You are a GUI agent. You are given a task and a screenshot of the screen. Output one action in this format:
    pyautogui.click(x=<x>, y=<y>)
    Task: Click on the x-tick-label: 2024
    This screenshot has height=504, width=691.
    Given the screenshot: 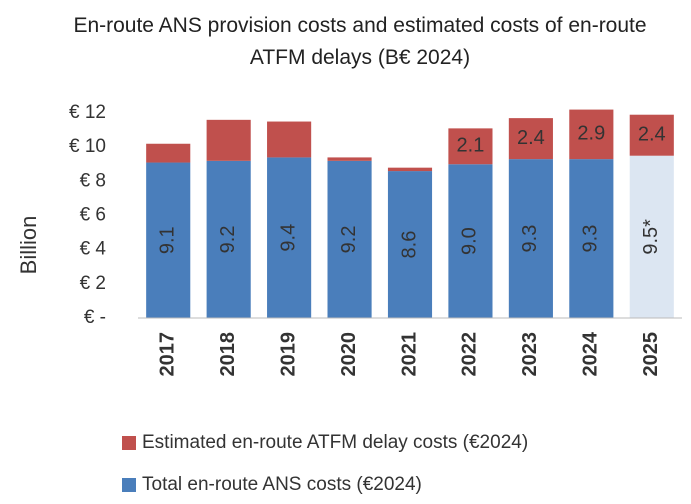 What is the action you would take?
    pyautogui.click(x=591, y=353)
    